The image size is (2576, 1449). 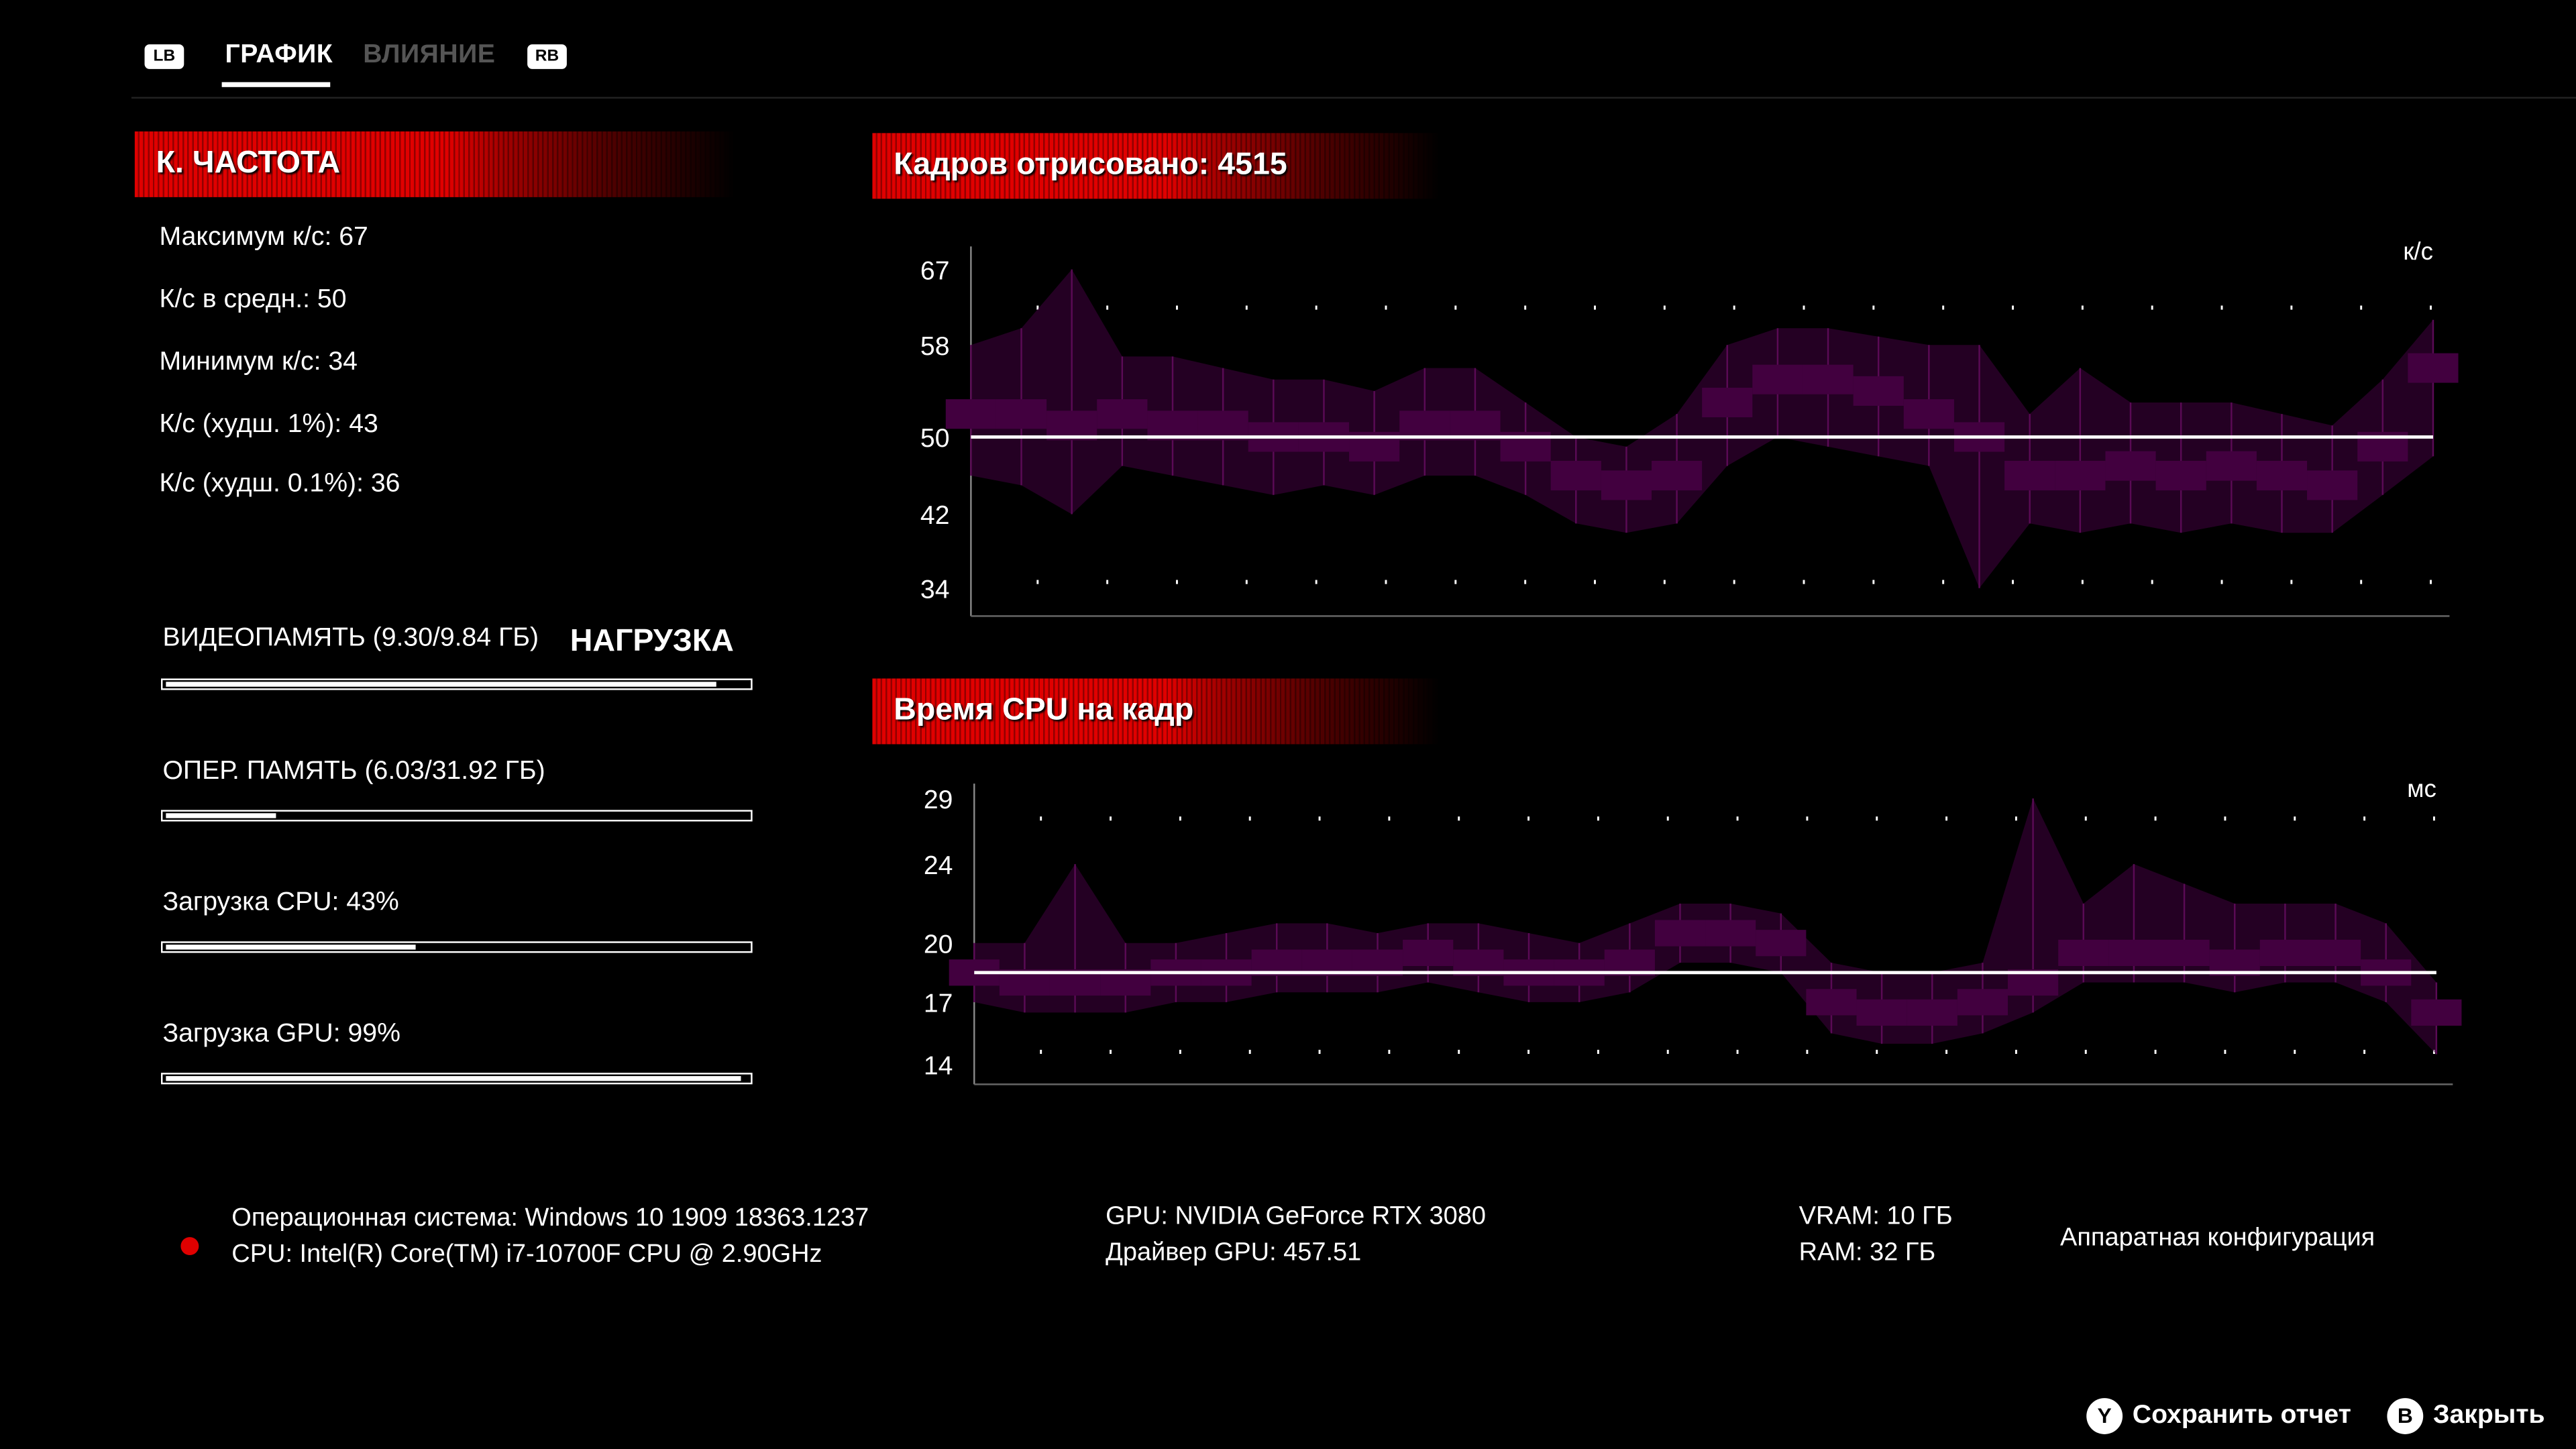 I want to click on ram-info: RAM: 32 ГБ, so click(x=1867, y=1252).